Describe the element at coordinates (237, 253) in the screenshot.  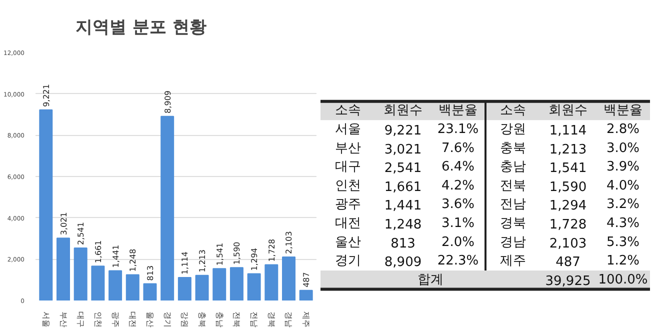
I see `data-label: 1,590` at that location.